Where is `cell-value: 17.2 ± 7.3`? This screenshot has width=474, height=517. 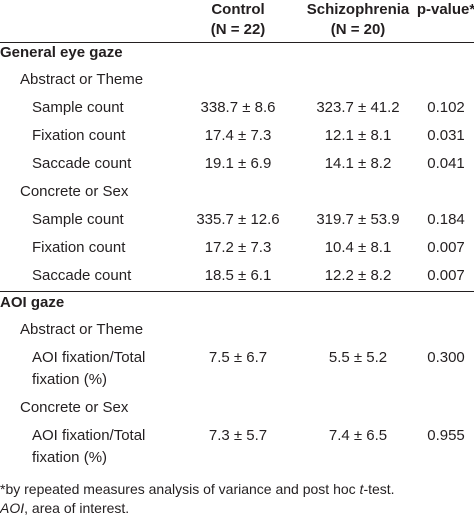
cell-value: 17.2 ± 7.3 is located at coordinates (238, 247).